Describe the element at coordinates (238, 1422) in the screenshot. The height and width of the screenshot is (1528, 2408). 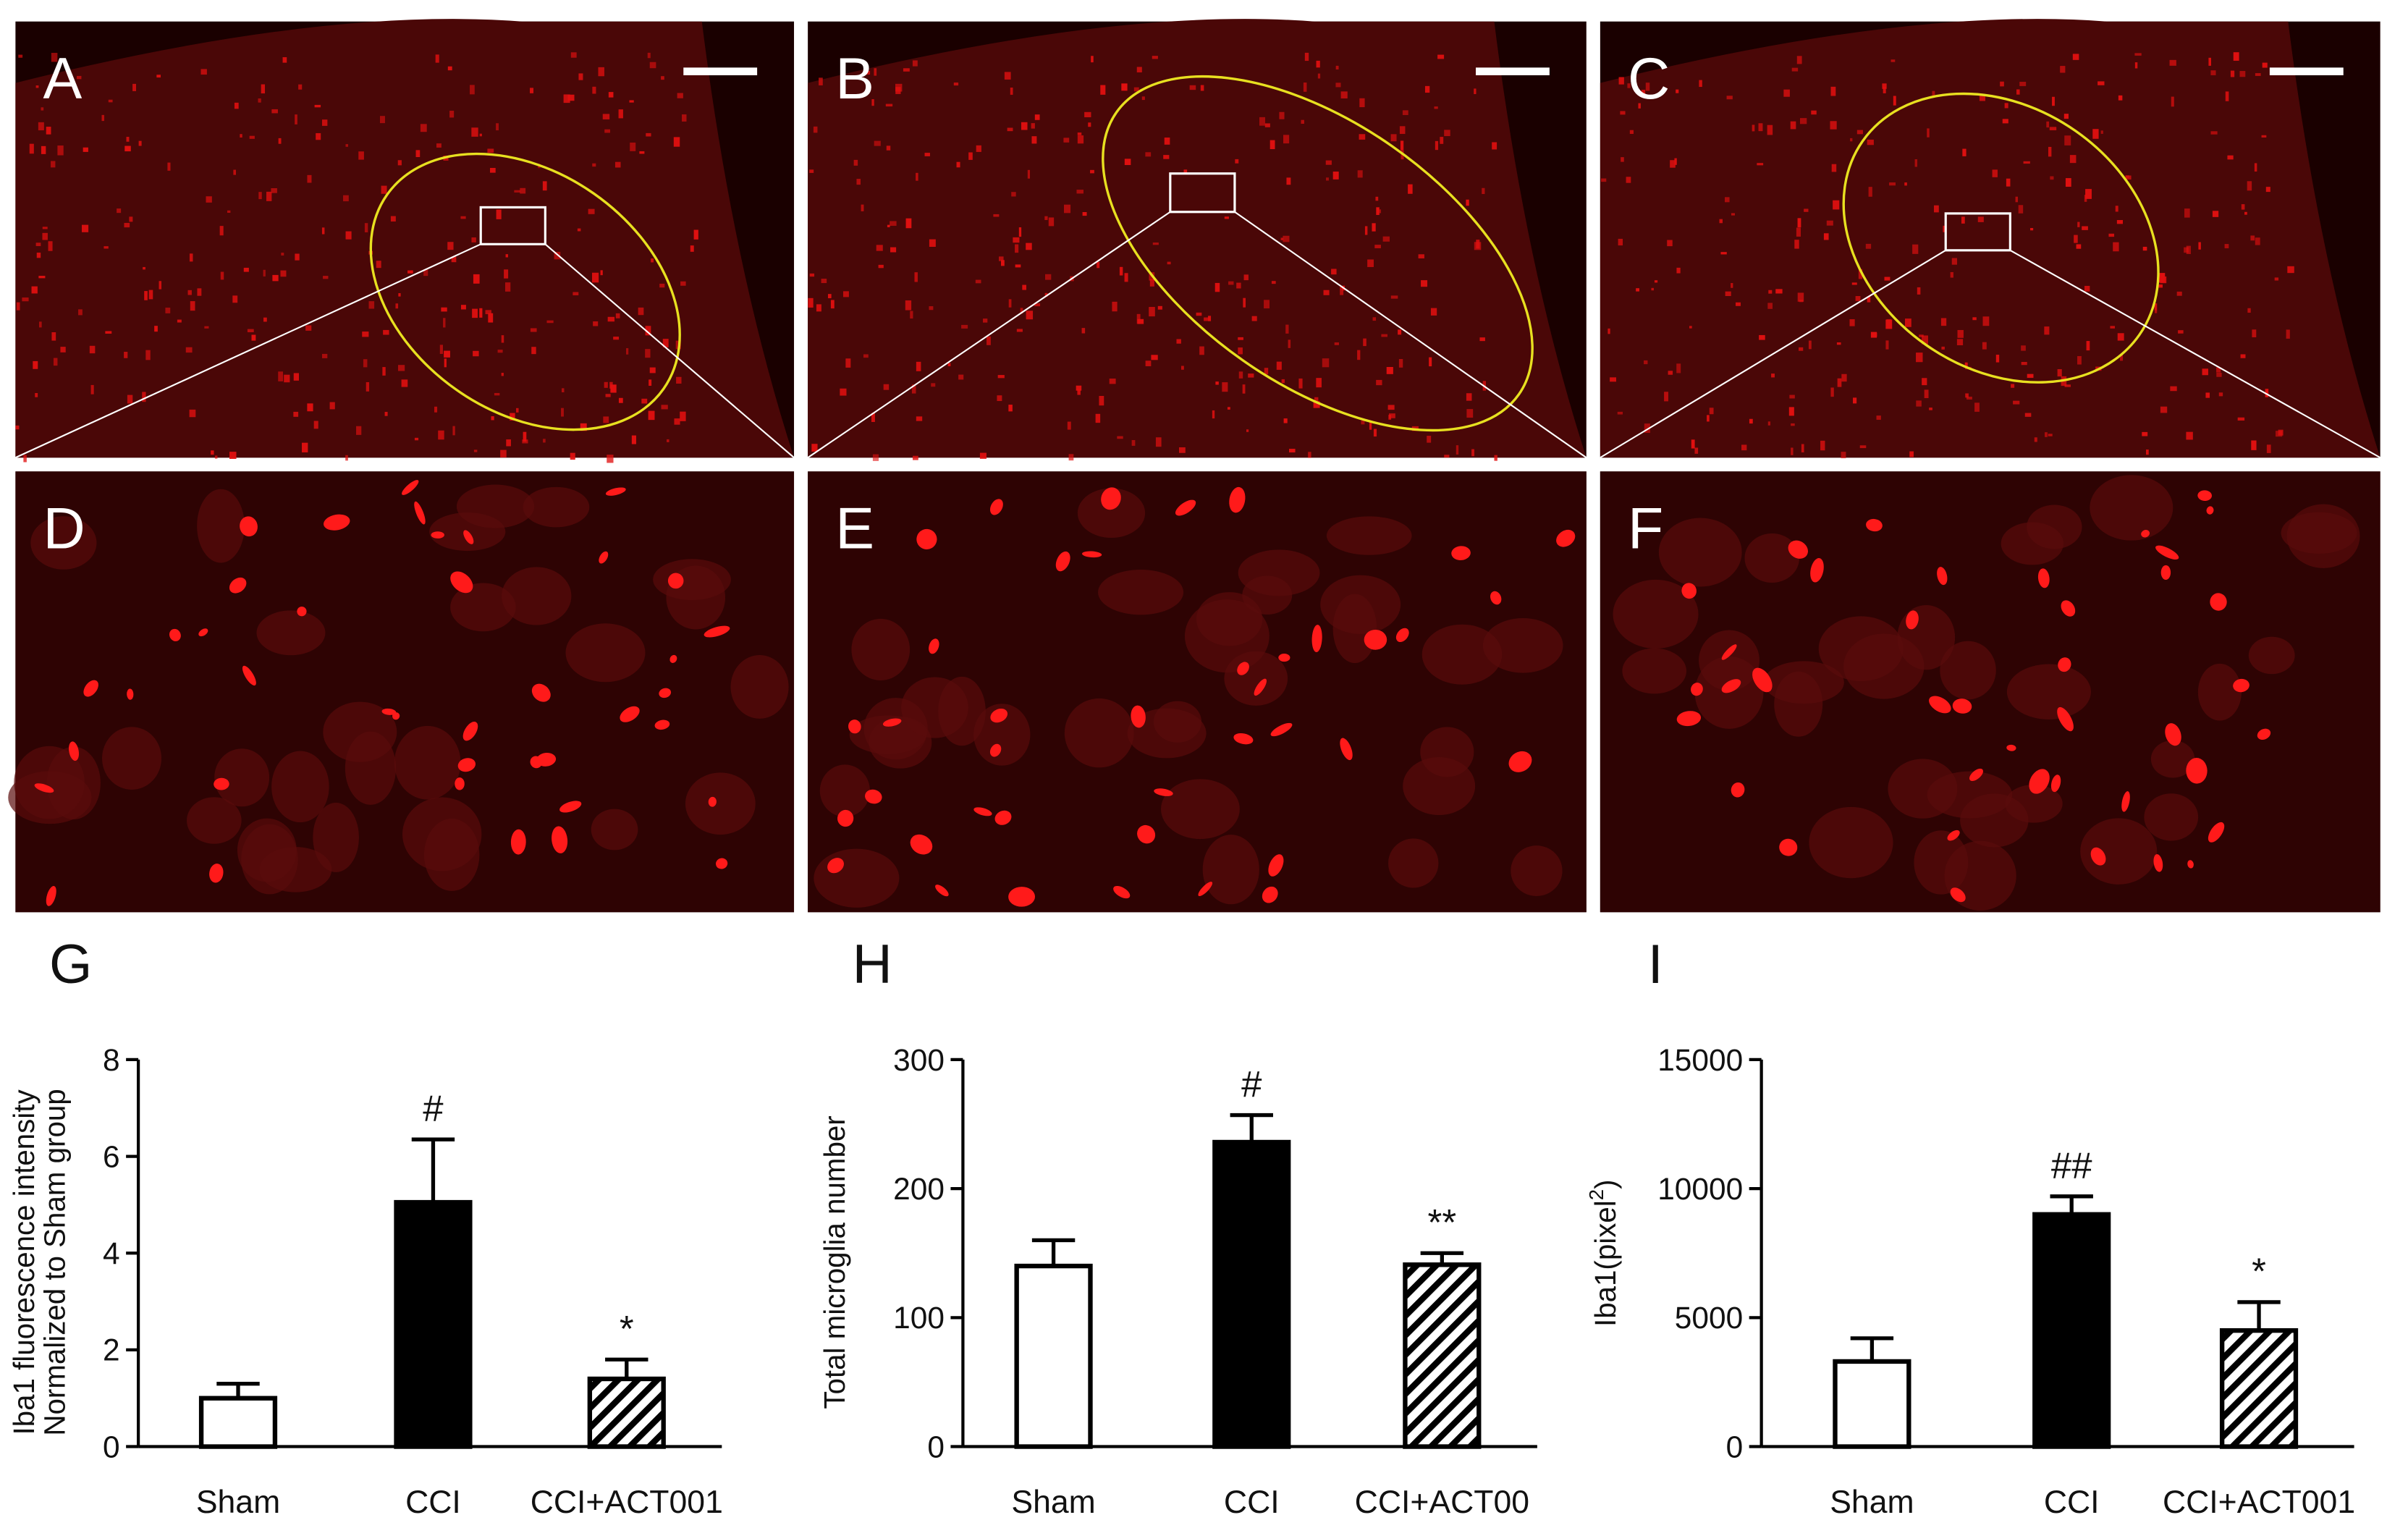
I see `bar` at that location.